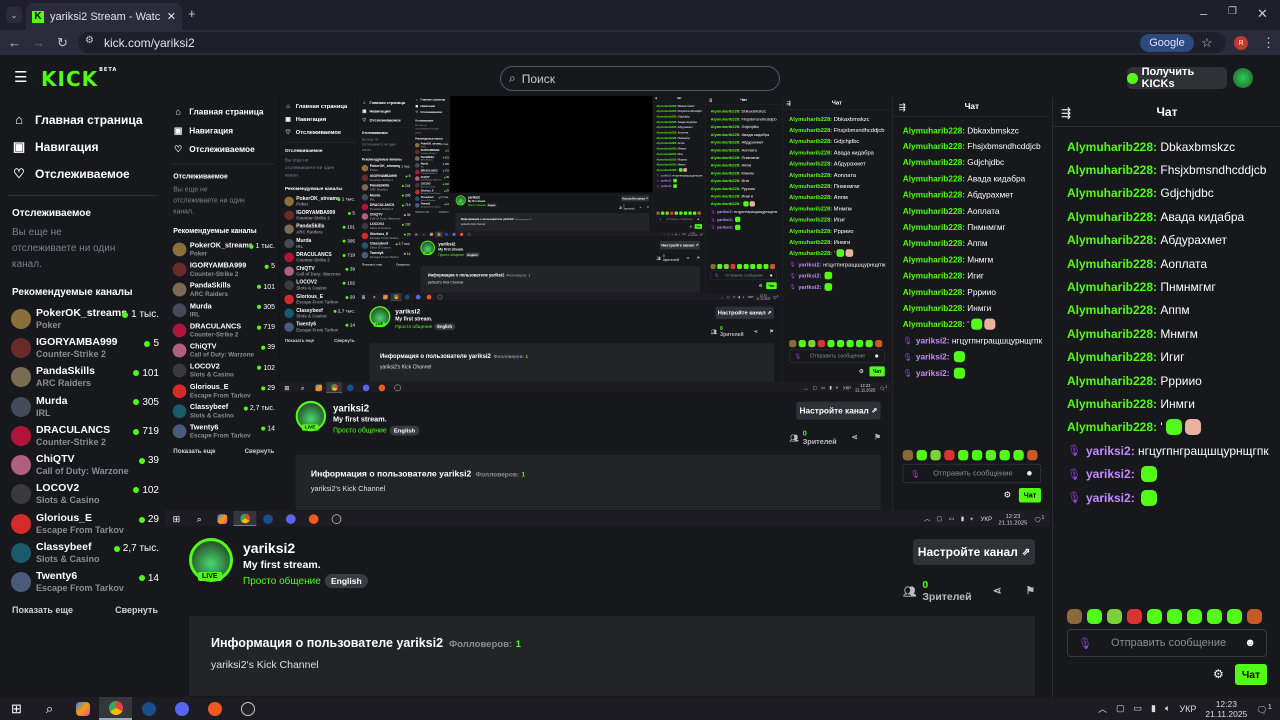 This screenshot has height=720, width=1280. Describe the element at coordinates (1207, 42) in the screenshot. I see `bookmark-star-icon: ☆` at that location.